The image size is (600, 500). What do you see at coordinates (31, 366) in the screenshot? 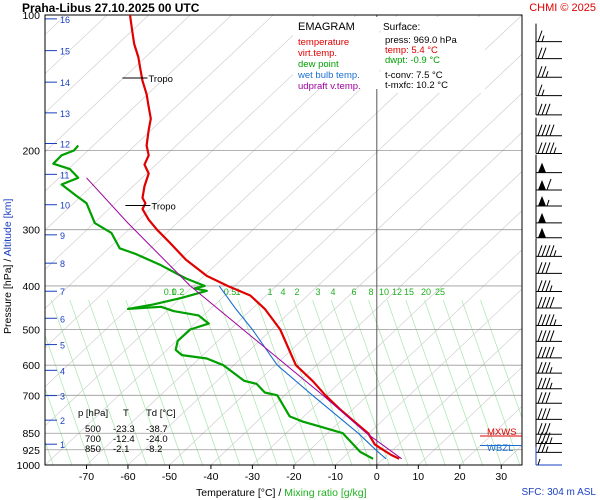
I see `p-tick-label-600: 600` at bounding box center [31, 366].